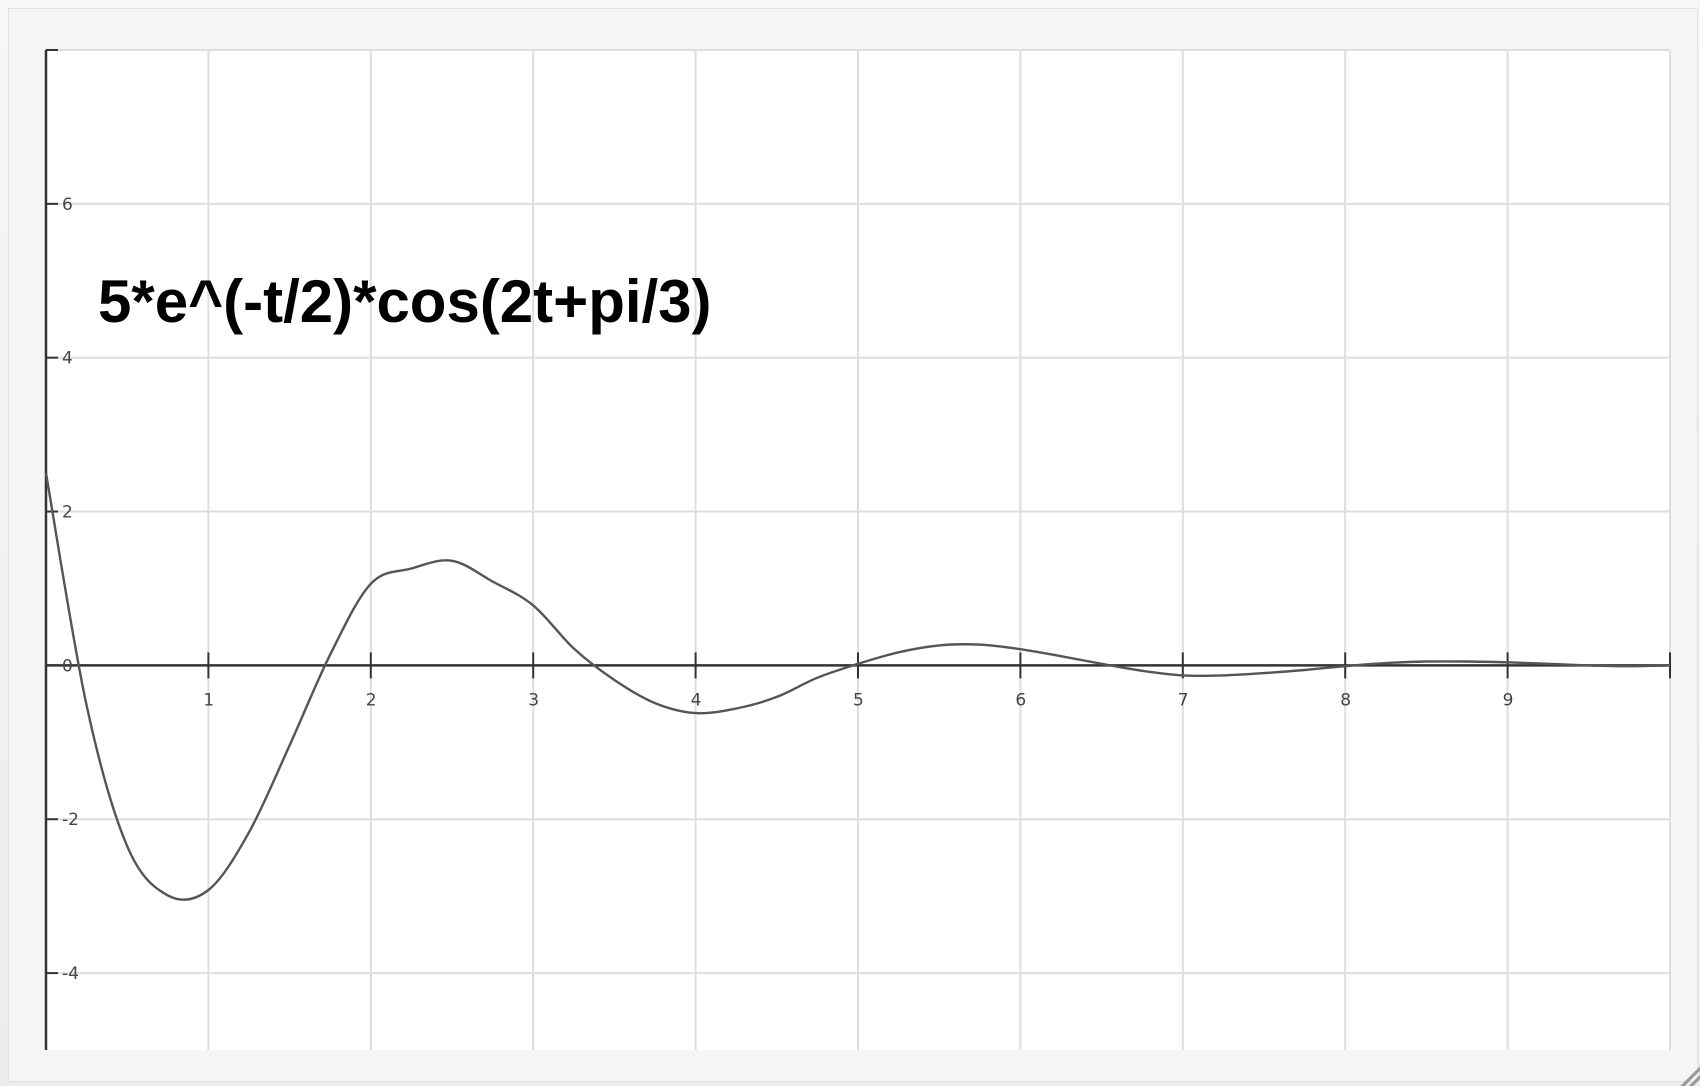 The width and height of the screenshot is (1700, 1086). Describe the element at coordinates (208, 700) in the screenshot. I see `x-tick-label: 1` at that location.